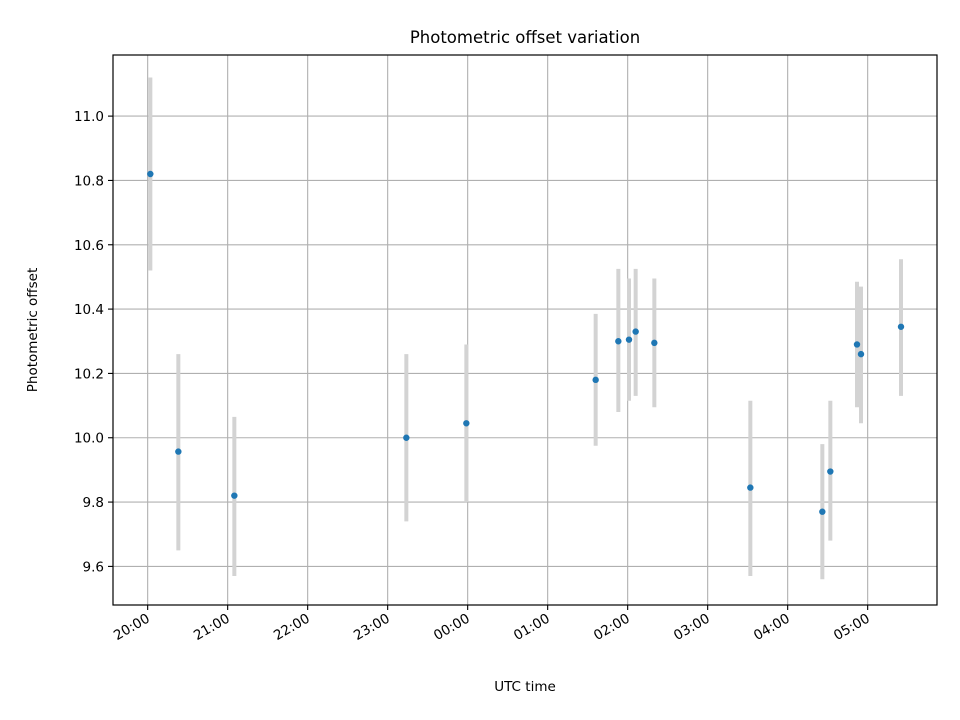 The width and height of the screenshot is (960, 720). Describe the element at coordinates (89, 439) in the screenshot. I see `y-tick-label: 10.0` at that location.